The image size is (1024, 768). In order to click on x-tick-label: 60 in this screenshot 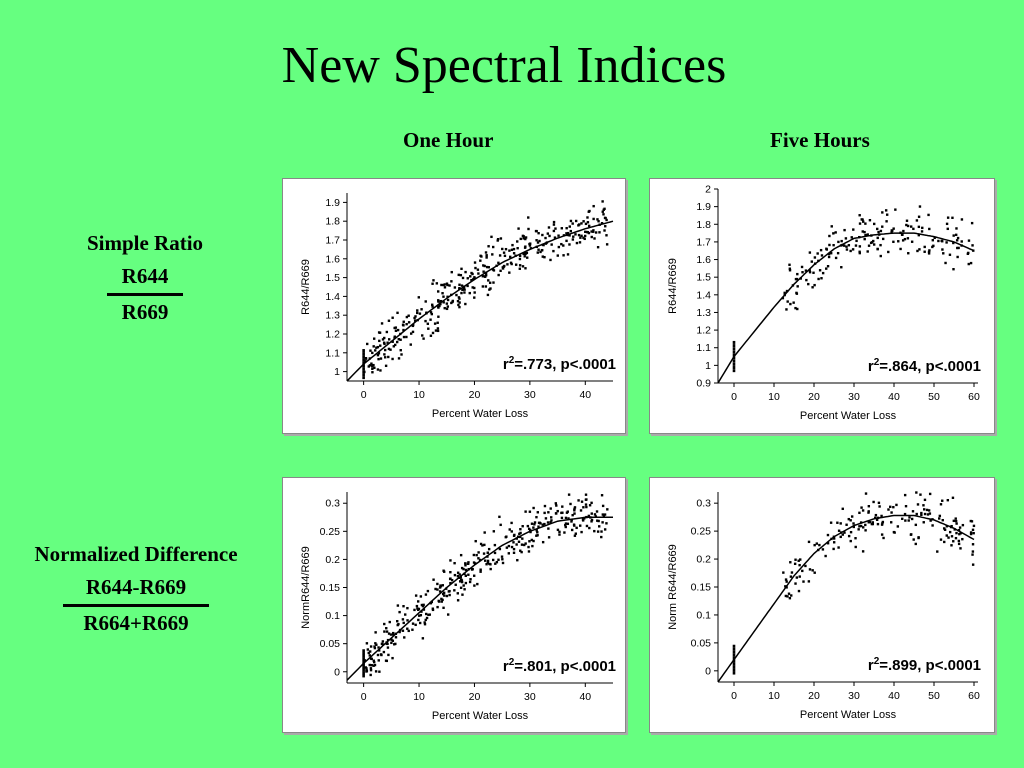, I will do `click(974, 696)`.